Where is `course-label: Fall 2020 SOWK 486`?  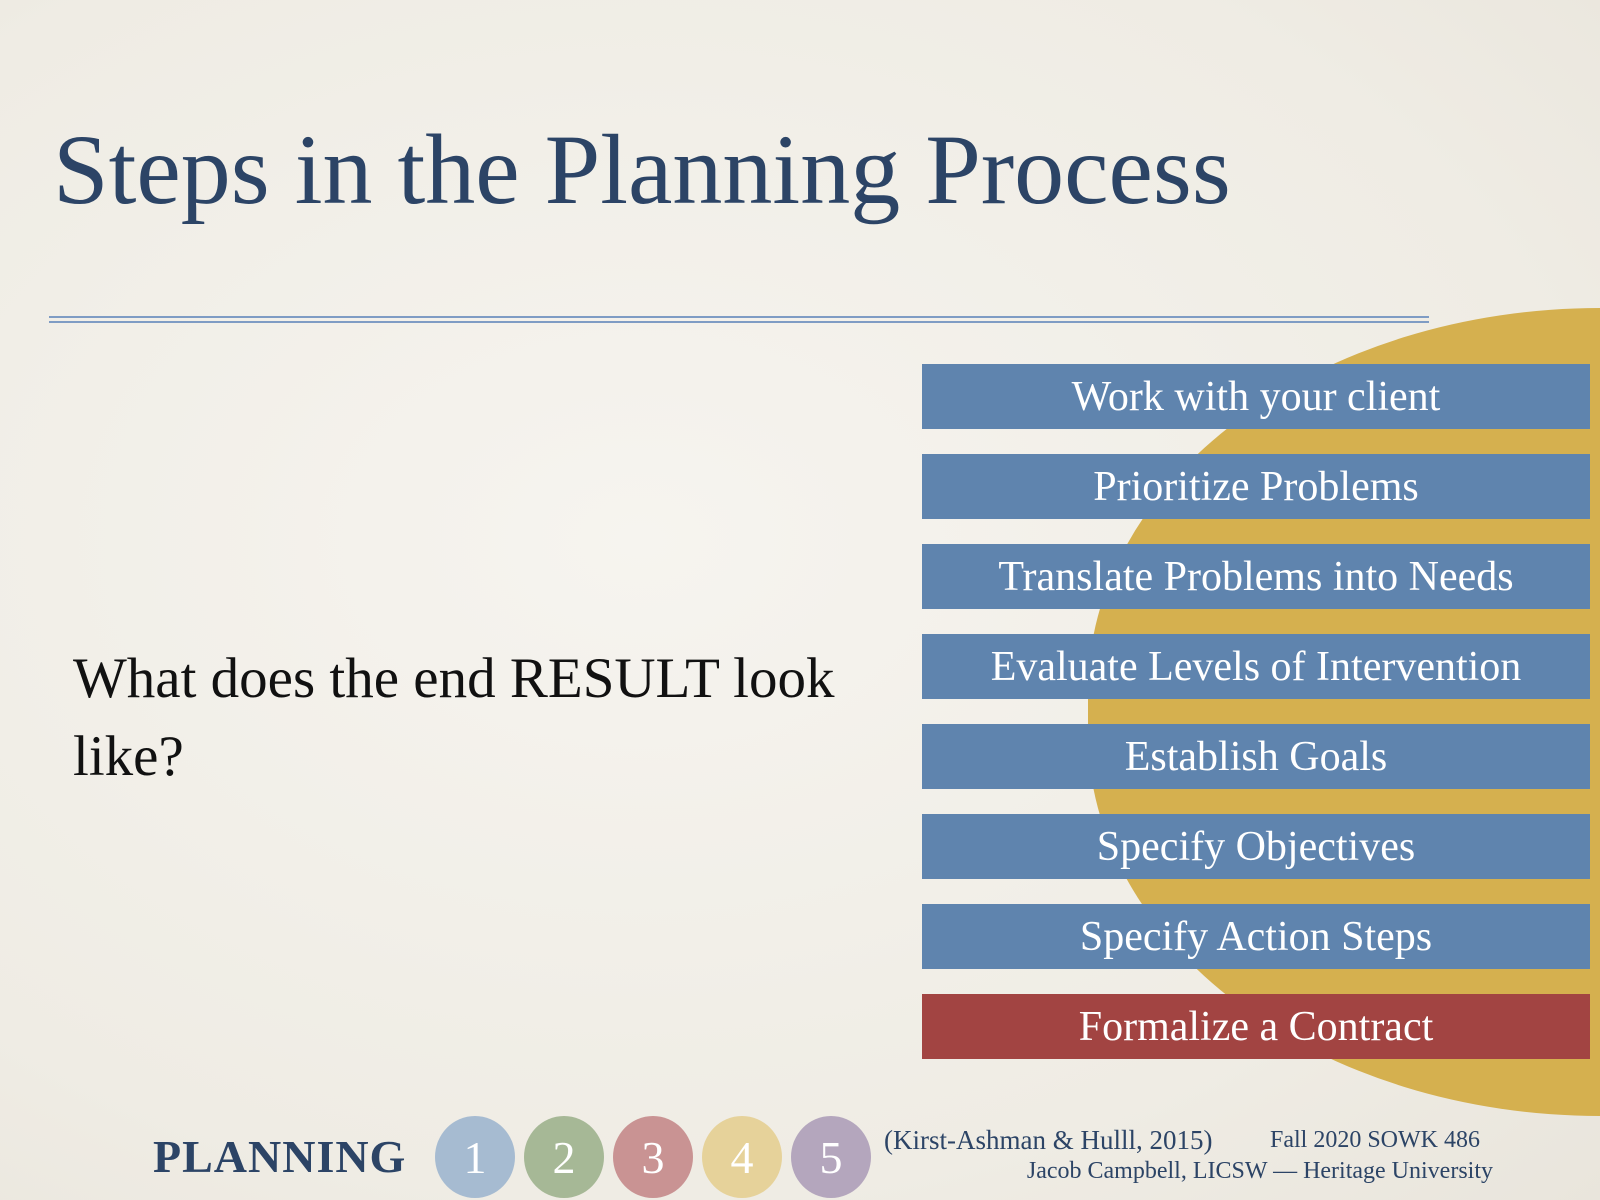
course-label: Fall 2020 SOWK 486 is located at coordinates (1375, 1140).